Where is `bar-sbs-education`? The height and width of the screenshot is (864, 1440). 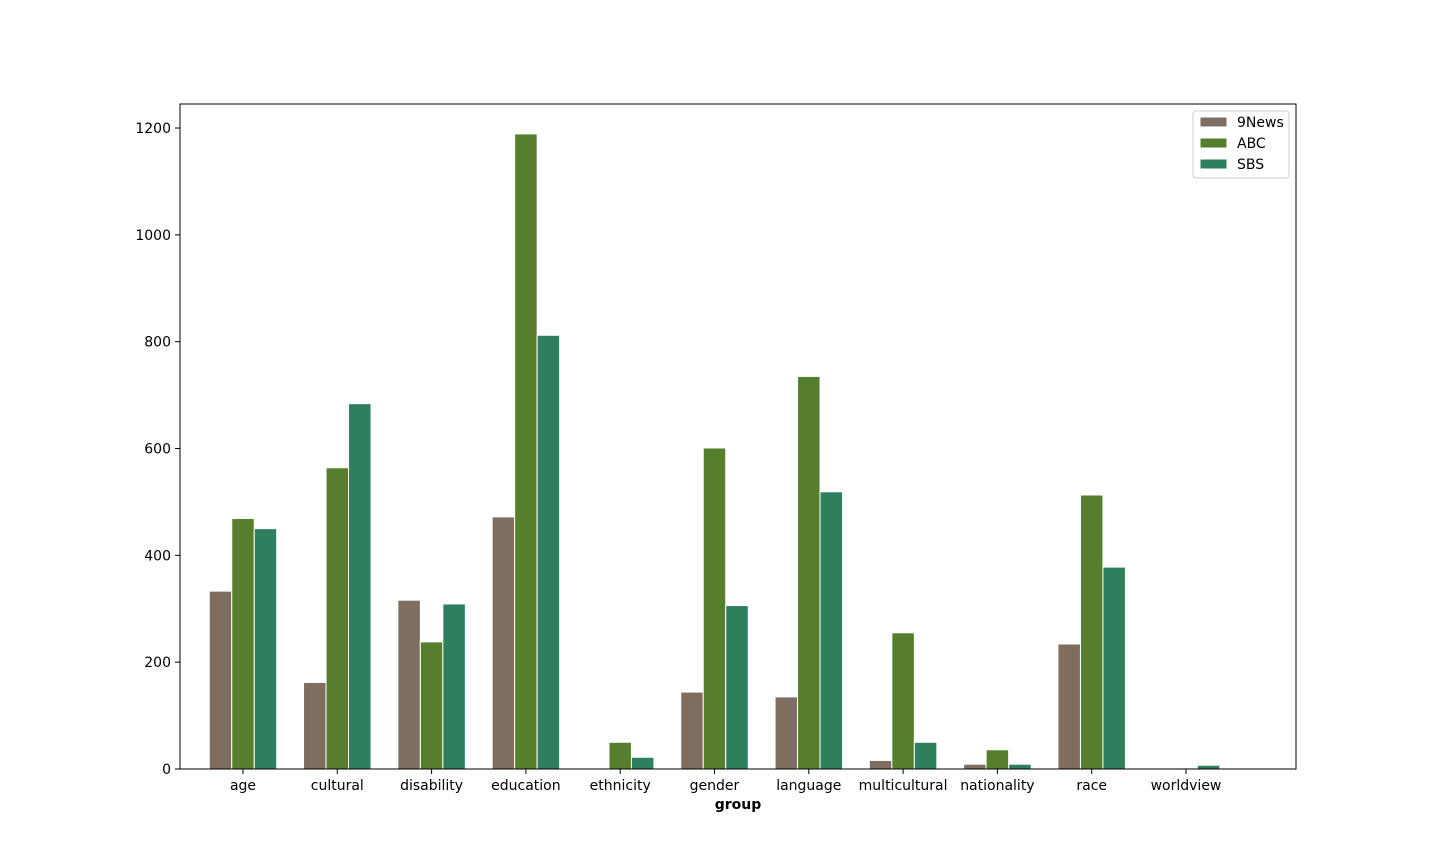 bar-sbs-education is located at coordinates (548, 552).